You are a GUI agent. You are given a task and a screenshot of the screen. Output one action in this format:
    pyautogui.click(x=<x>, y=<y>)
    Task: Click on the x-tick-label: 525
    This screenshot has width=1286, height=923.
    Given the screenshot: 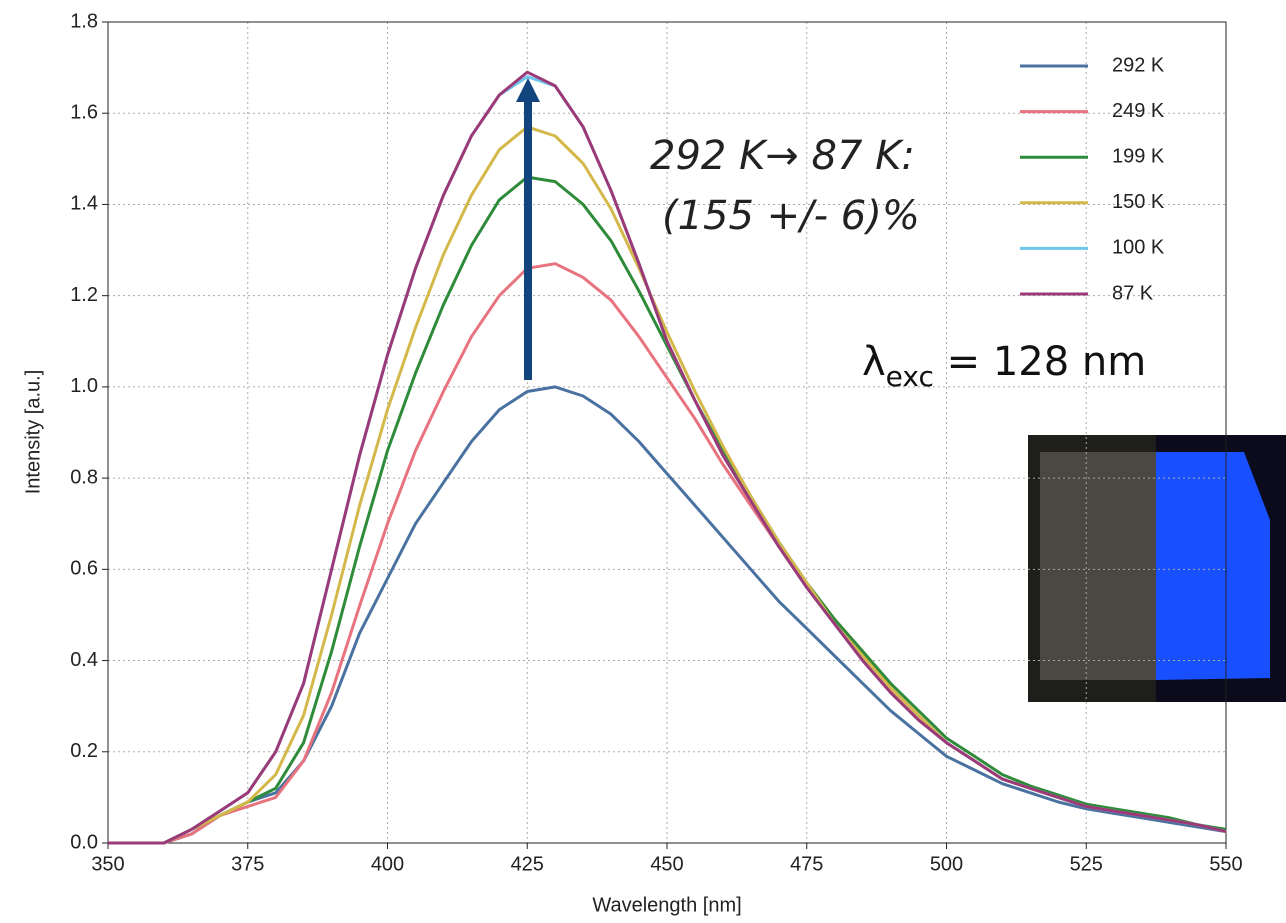 What is the action you would take?
    pyautogui.click(x=1086, y=864)
    